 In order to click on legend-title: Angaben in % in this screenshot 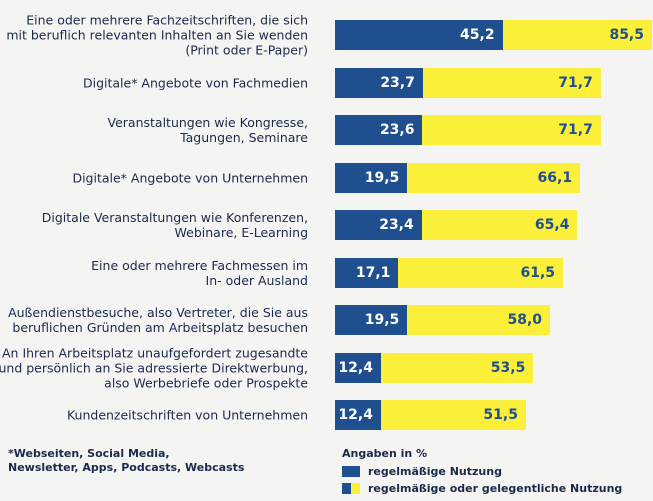, I will do `click(385, 453)`.